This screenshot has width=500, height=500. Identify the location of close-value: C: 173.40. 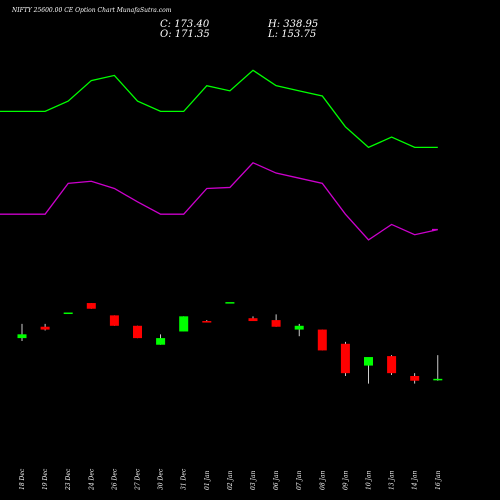
(185, 24).